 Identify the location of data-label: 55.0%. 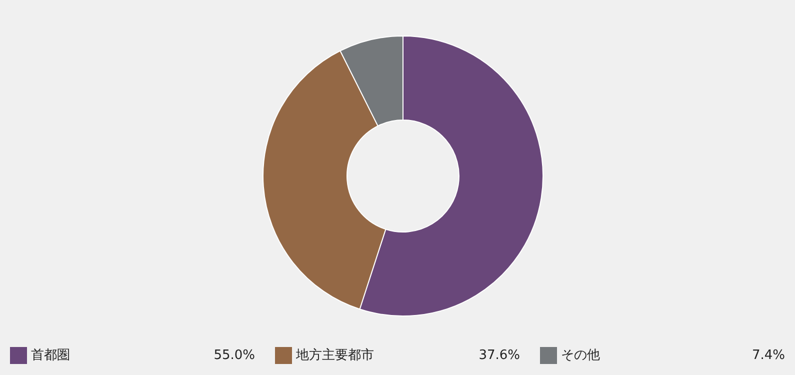
(234, 355).